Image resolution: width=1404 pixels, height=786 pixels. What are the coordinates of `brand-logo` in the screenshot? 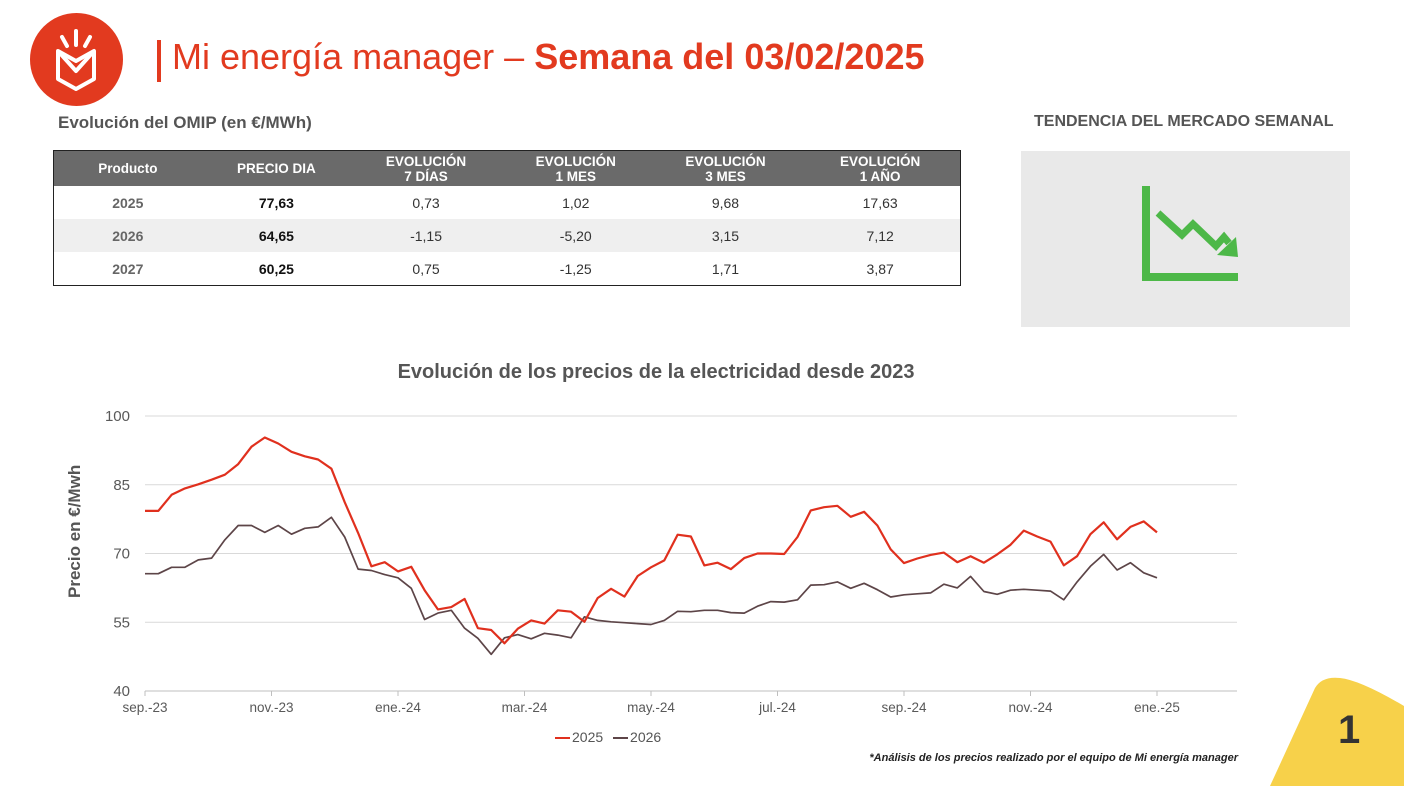 It's located at (76, 59).